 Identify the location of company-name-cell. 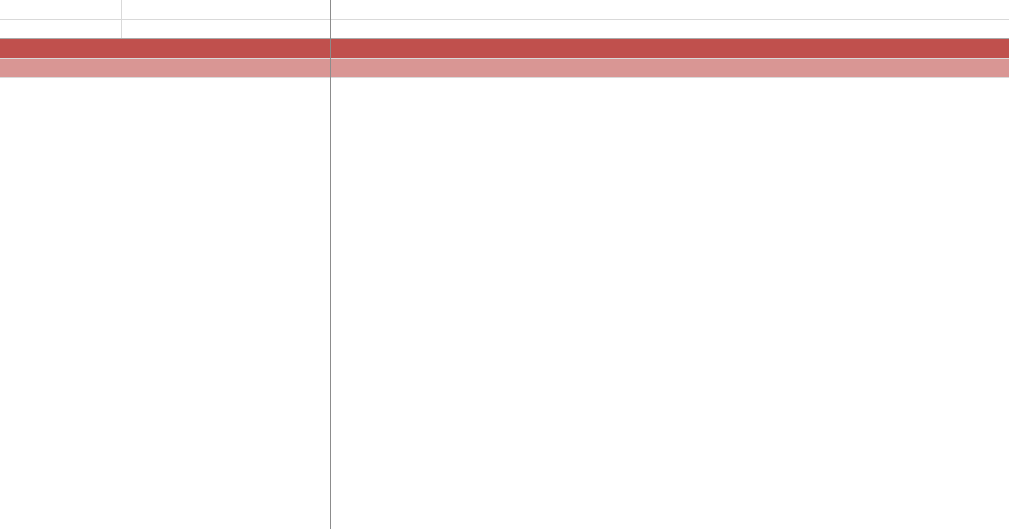
(61, 9).